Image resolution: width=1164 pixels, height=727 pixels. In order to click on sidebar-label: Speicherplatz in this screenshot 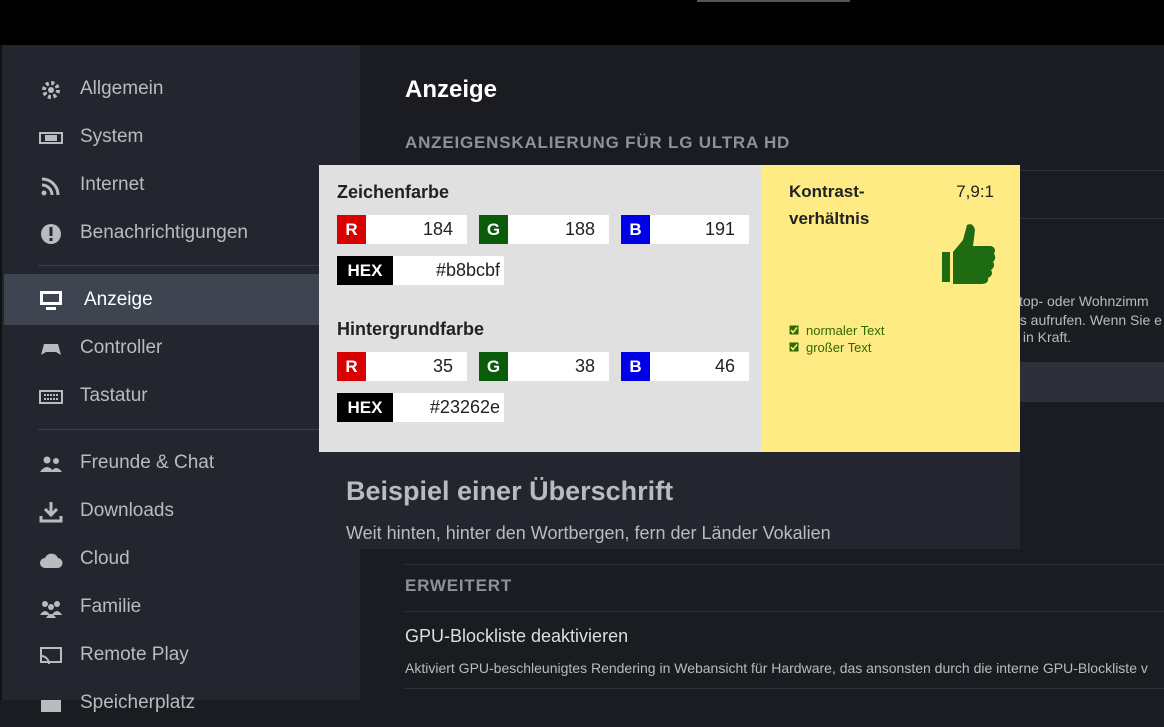, I will do `click(138, 702)`.